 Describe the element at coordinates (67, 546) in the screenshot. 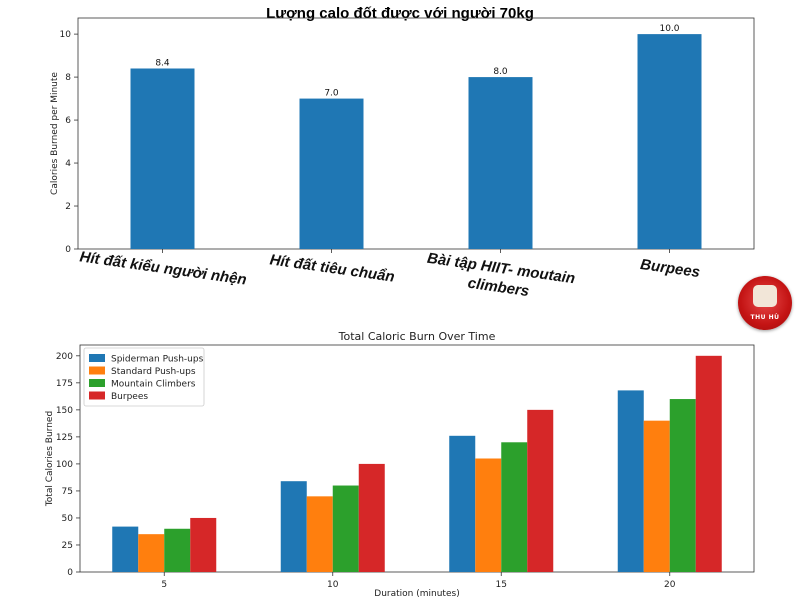

I see `chart-2-ytick-label: 25` at that location.